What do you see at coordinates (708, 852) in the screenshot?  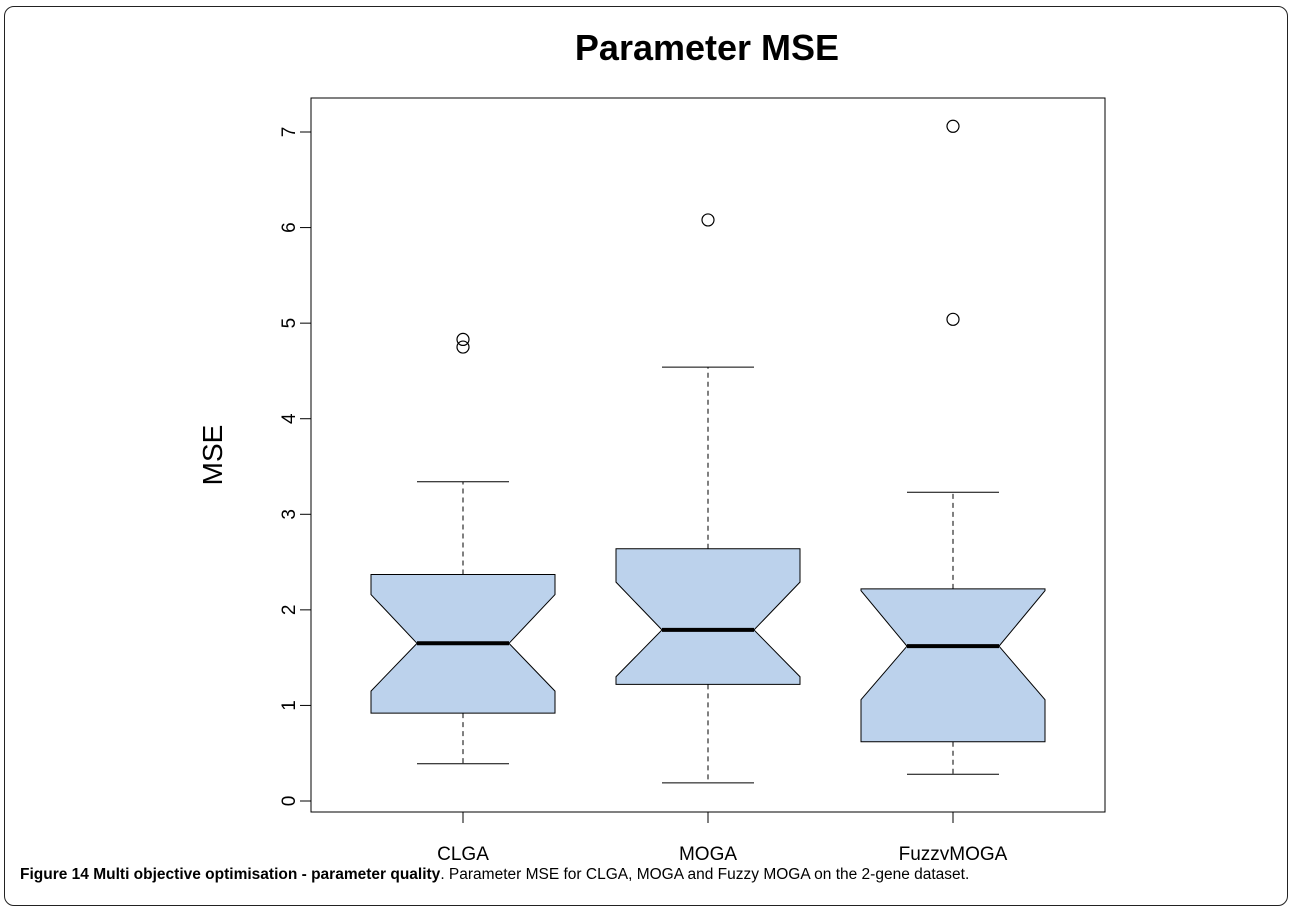 I see `x-tick-label: MOGA` at bounding box center [708, 852].